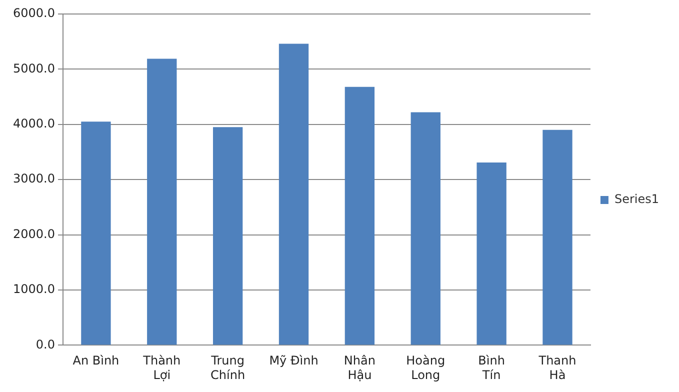 The width and height of the screenshot is (679, 392). I want to click on y-tick-label: 6000.0, so click(33, 13).